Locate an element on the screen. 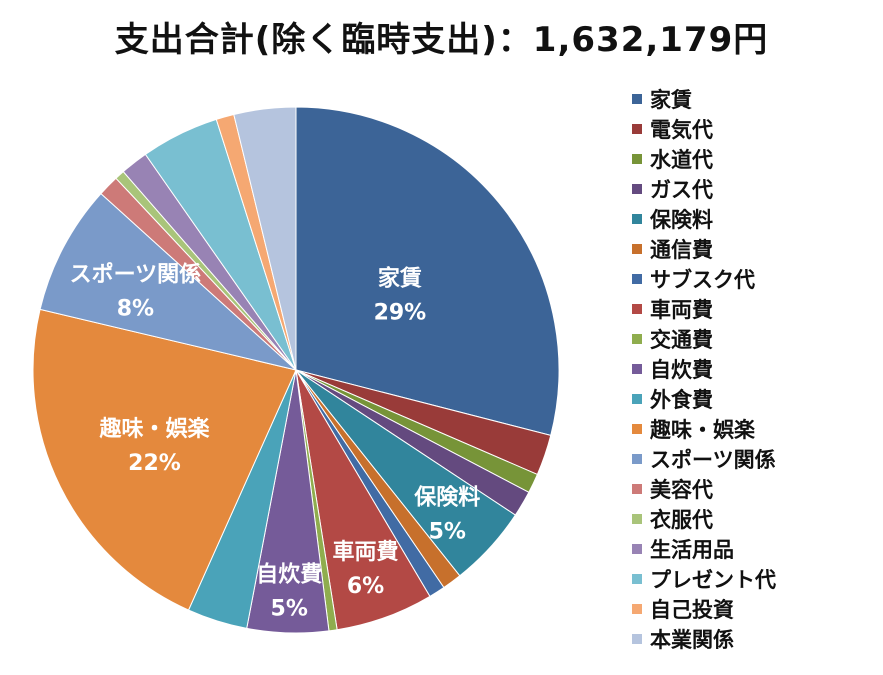 This screenshot has width=883, height=675. legend-label: 美容代 is located at coordinates (681, 490).